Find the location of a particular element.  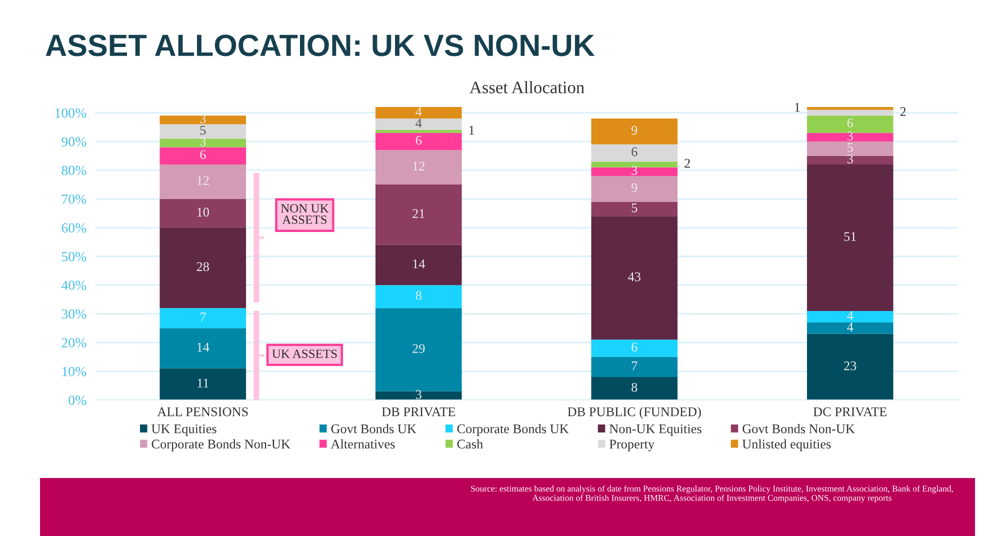

chart-title: ASSET ALLOCATION: UK VS NON-UK is located at coordinates (320, 45).